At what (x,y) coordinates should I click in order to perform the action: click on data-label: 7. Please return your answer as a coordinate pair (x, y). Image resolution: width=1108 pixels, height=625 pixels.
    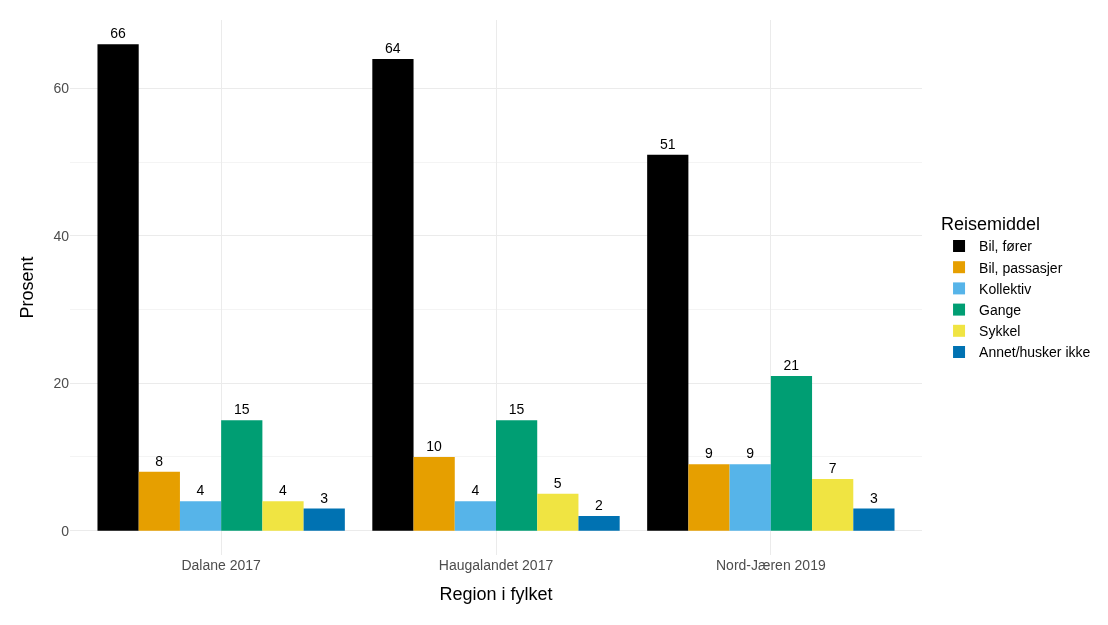
    Looking at the image, I should click on (832, 468).